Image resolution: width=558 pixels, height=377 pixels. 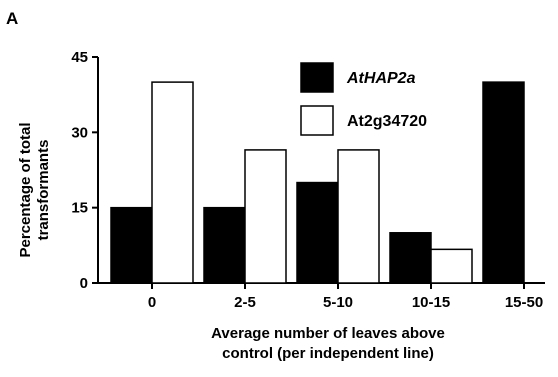 What do you see at coordinates (381, 78) in the screenshot?
I see `legend-label-AtHAP2a: AtHAP2a` at bounding box center [381, 78].